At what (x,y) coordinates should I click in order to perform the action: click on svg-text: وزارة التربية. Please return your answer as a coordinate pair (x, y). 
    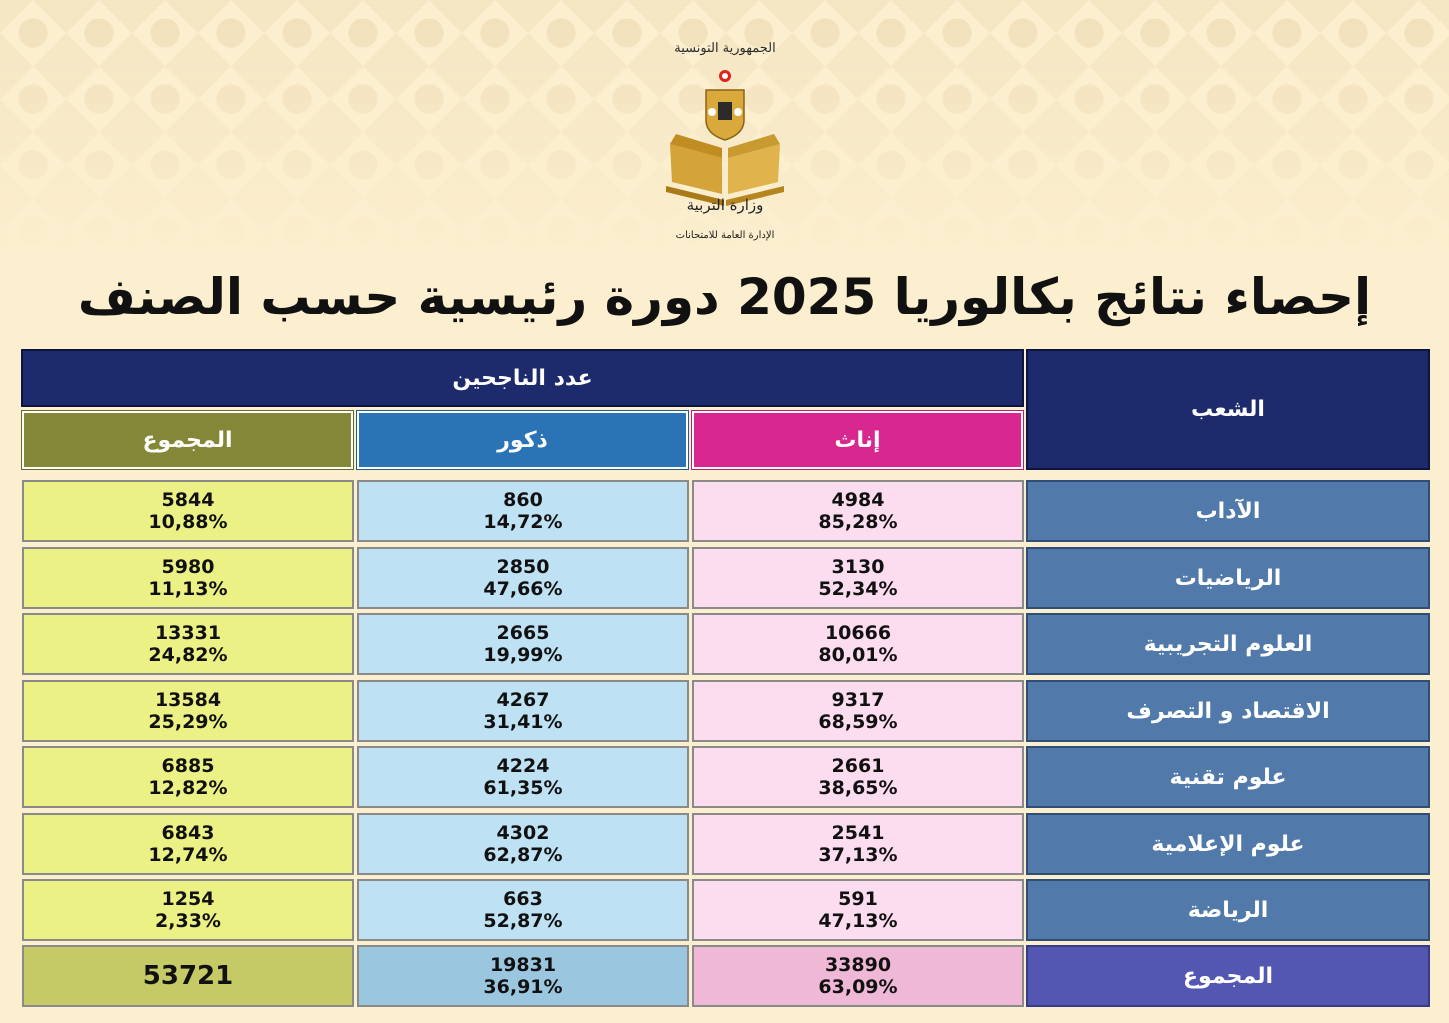
    Looking at the image, I should click on (725, 205).